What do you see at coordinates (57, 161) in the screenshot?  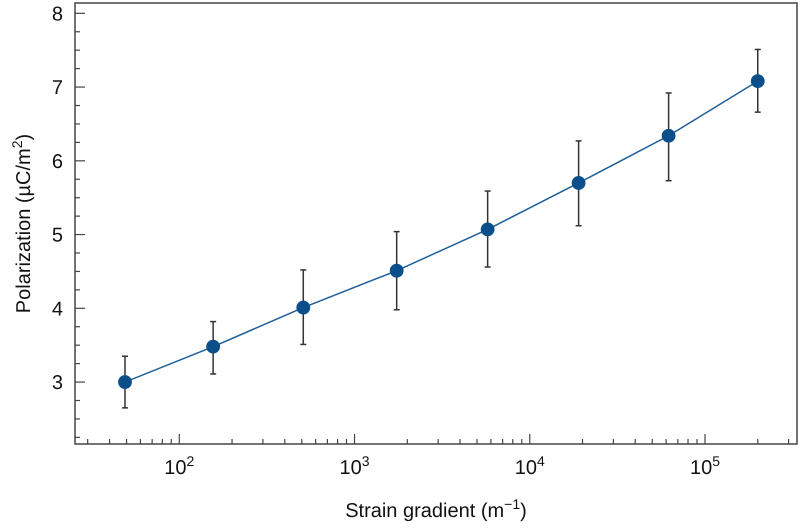 I see `y-tick-label: 6` at bounding box center [57, 161].